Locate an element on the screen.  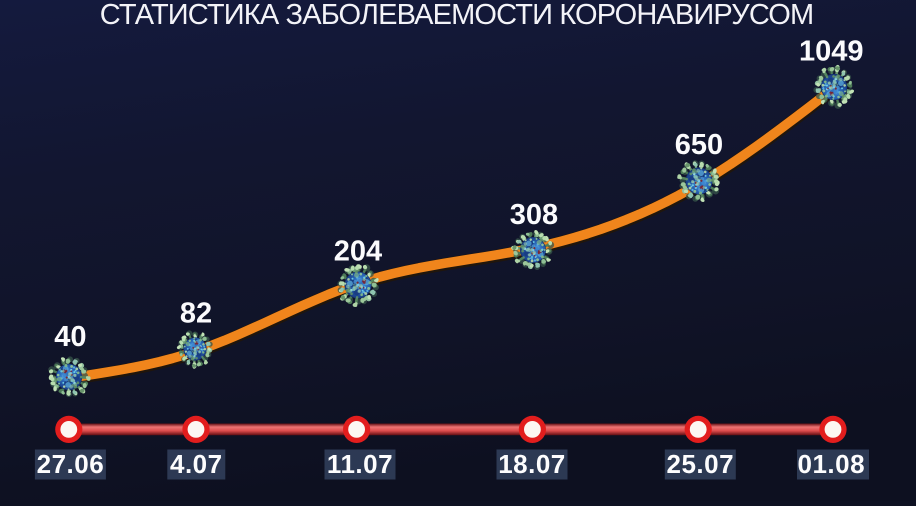
svg-text: 27.06 is located at coordinates (71, 464).